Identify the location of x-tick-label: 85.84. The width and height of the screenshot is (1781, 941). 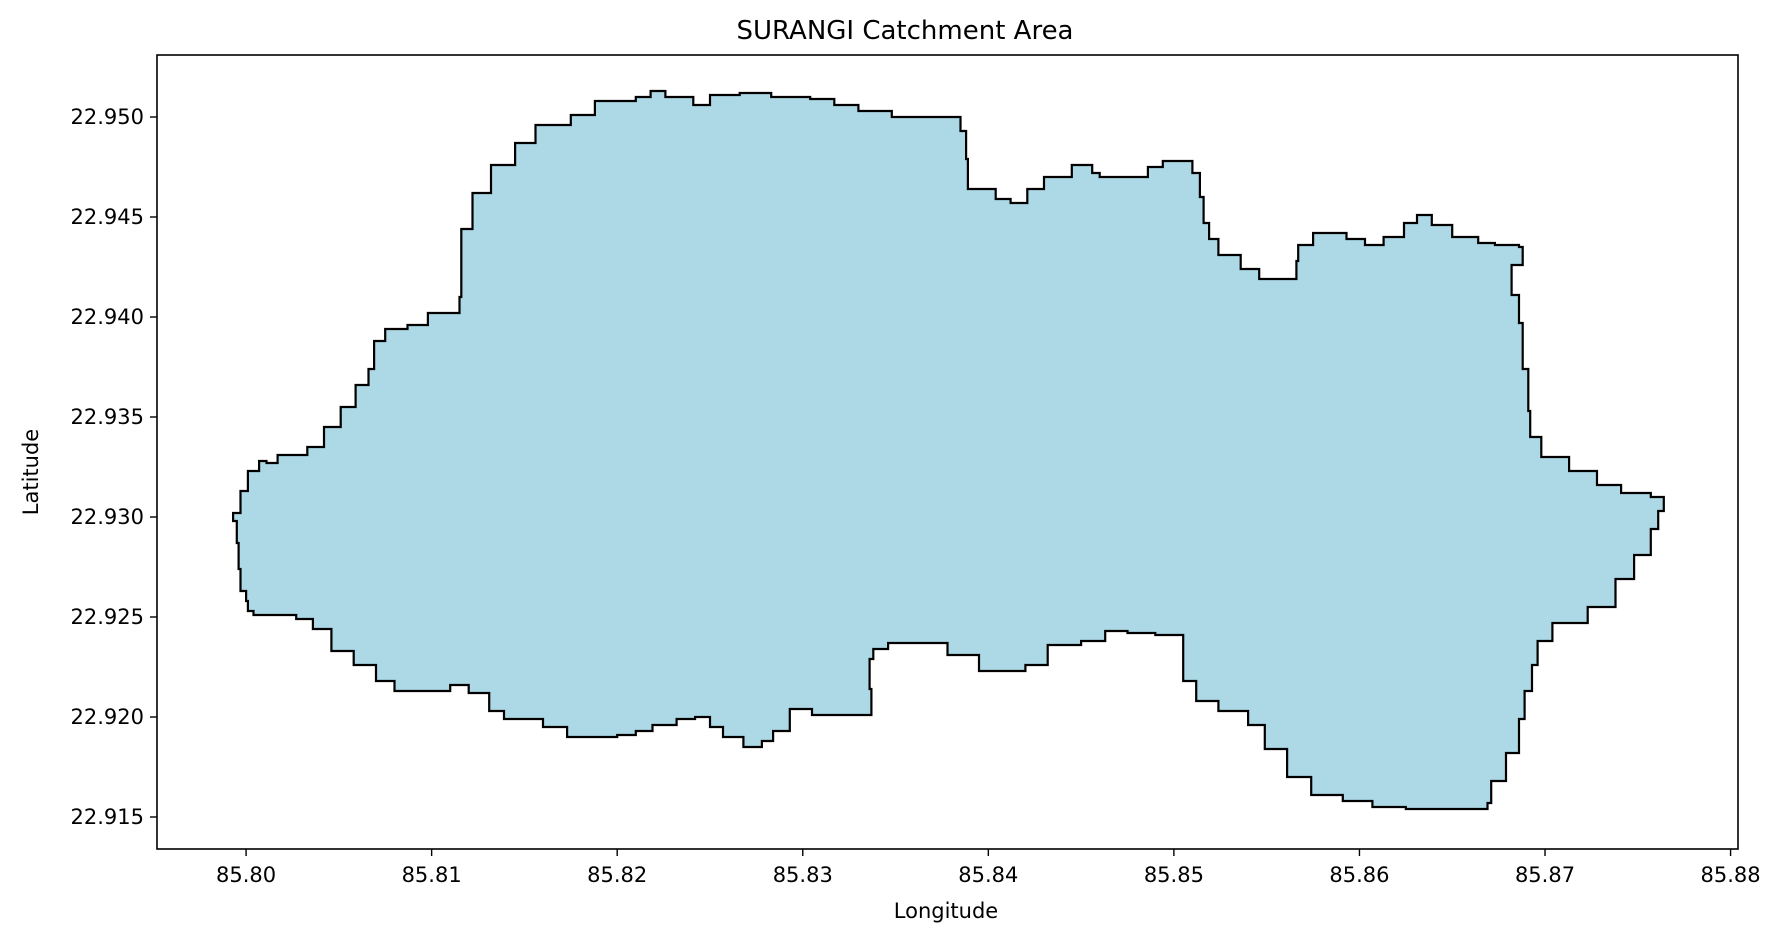
(988, 875).